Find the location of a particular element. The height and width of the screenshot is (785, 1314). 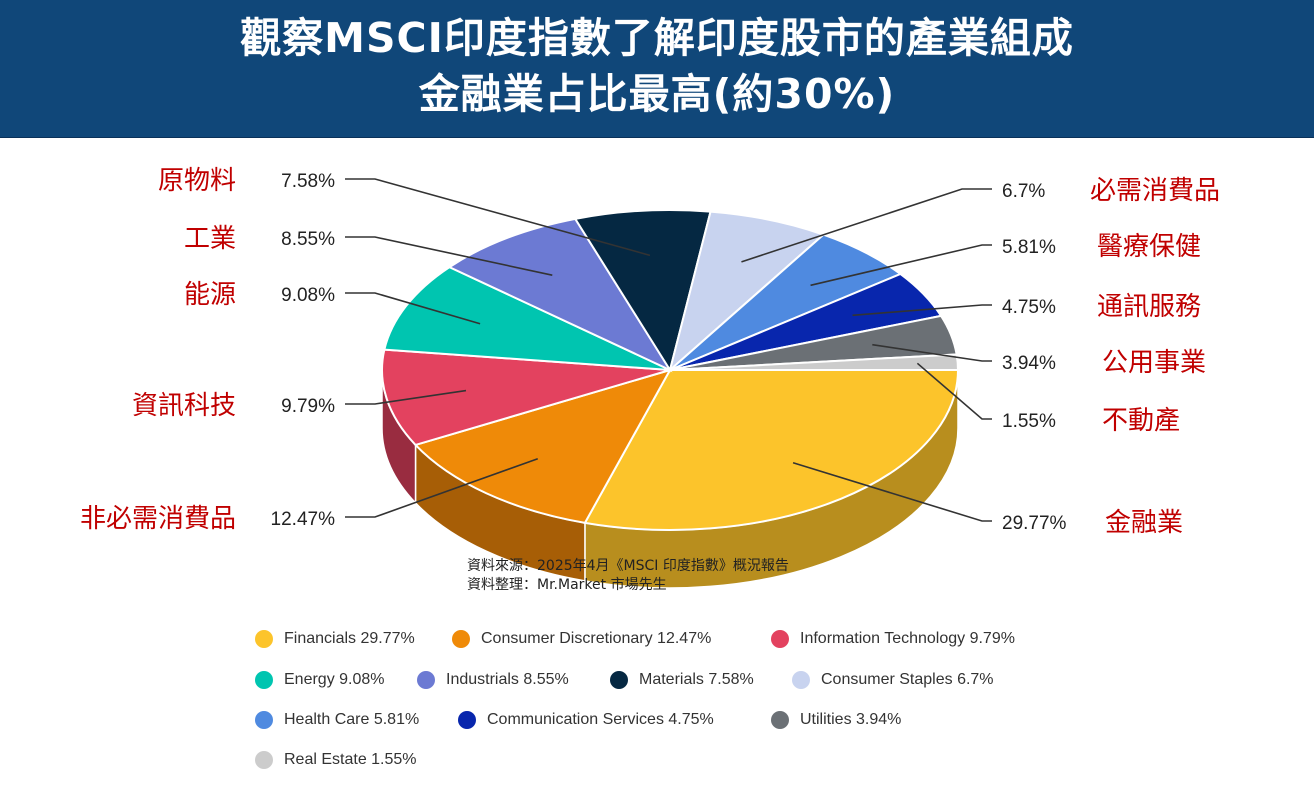

leader-line-real-estate is located at coordinates (954, 391).